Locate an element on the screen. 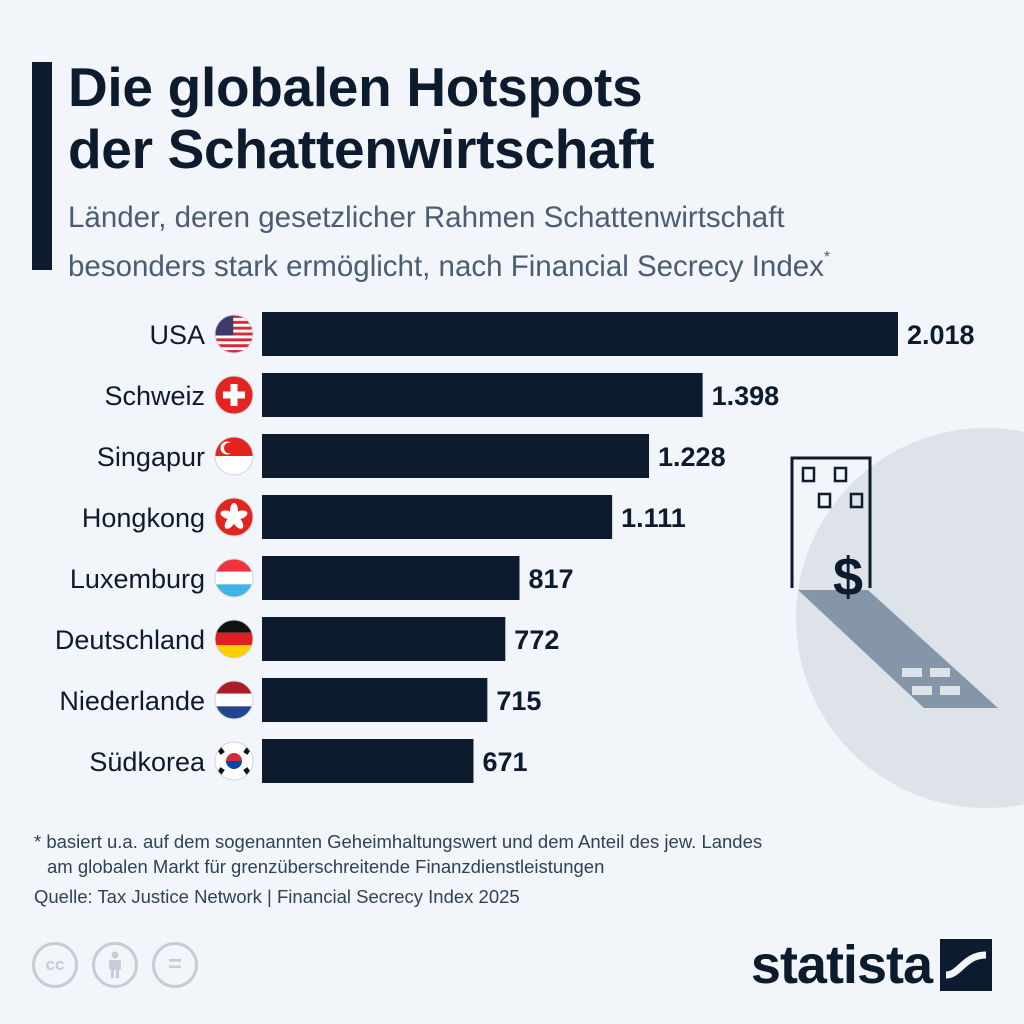 The height and width of the screenshot is (1024, 1024). cc-license-icon: cc is located at coordinates (55, 965).